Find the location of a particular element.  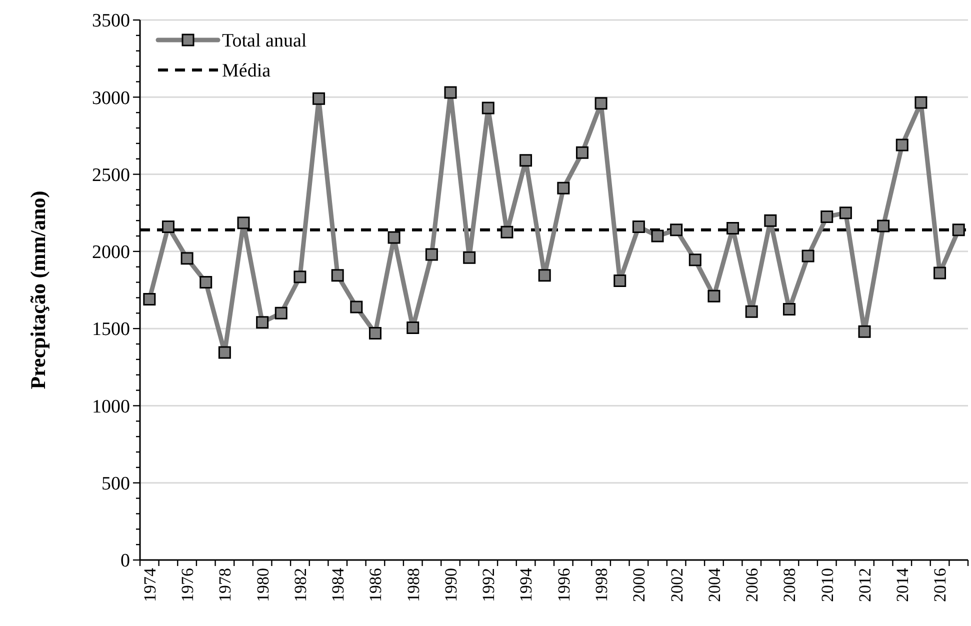

x-tick-label: 2012 is located at coordinates (864, 585).